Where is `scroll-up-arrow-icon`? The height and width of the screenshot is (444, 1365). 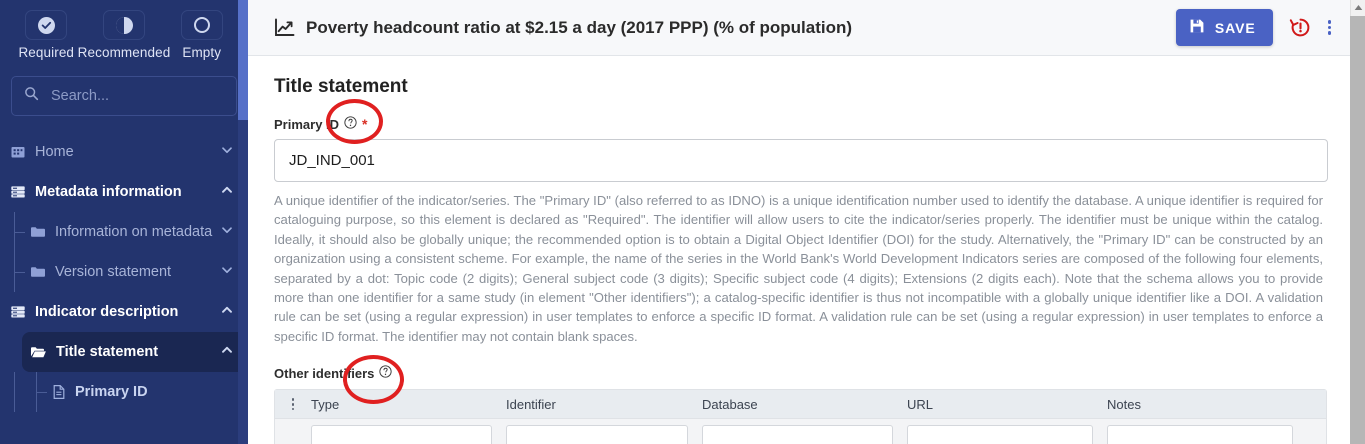 scroll-up-arrow-icon is located at coordinates (1358, 7).